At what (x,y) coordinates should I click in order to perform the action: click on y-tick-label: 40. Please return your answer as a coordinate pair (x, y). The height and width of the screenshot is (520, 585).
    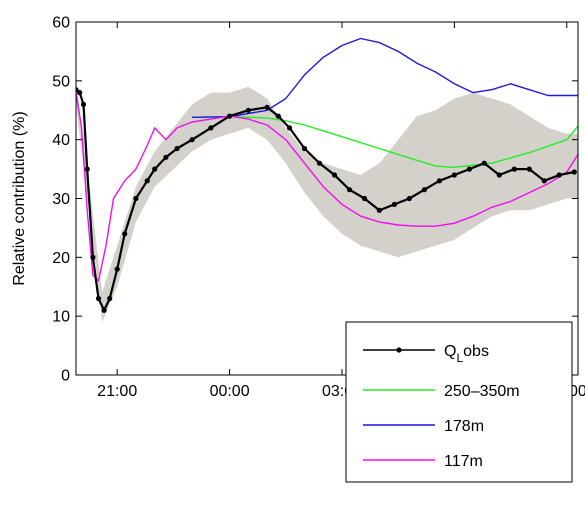
    Looking at the image, I should click on (61, 140).